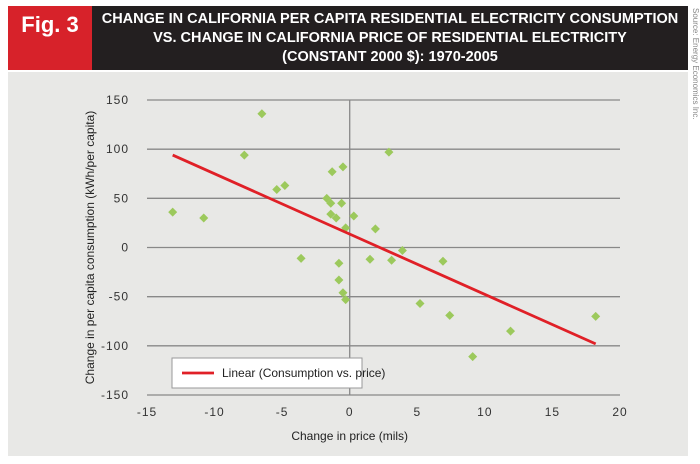 Image resolution: width=700 pixels, height=464 pixels. What do you see at coordinates (390, 57) in the screenshot?
I see `title-line: (constant 2000 $): 1970-2005` at bounding box center [390, 57].